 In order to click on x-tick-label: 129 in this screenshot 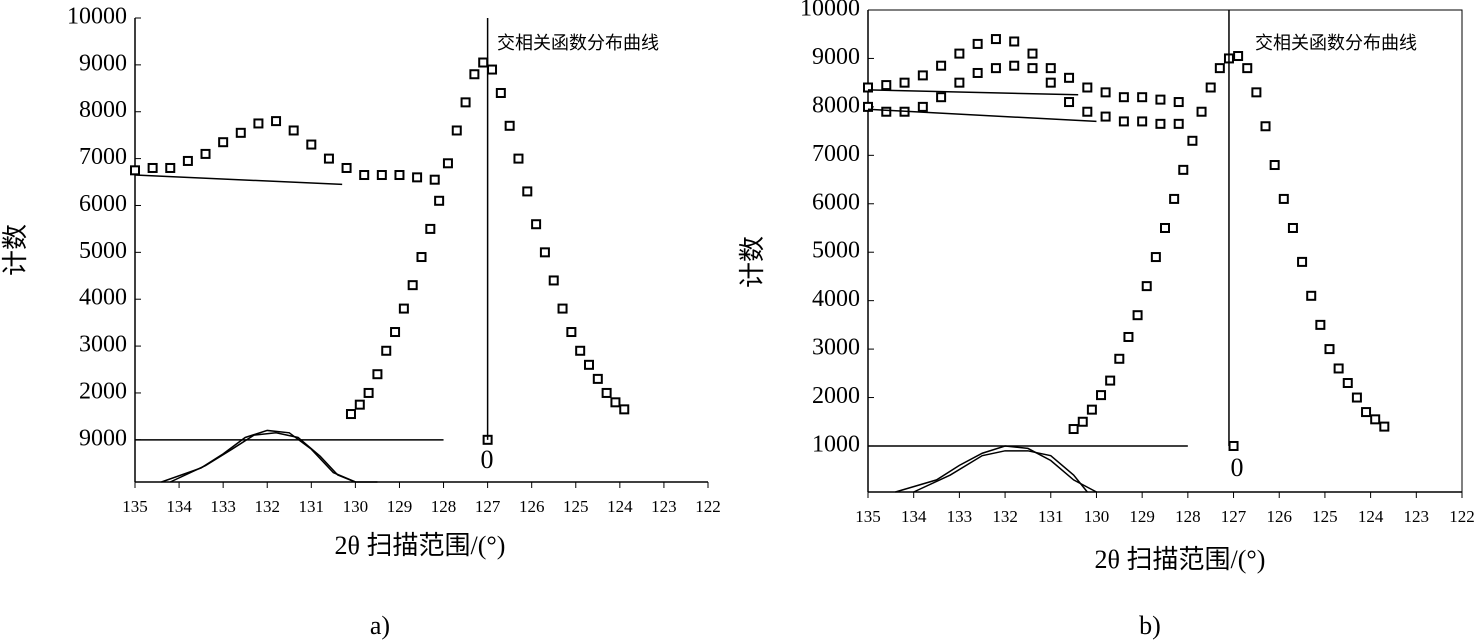, I will do `click(400, 506)`.